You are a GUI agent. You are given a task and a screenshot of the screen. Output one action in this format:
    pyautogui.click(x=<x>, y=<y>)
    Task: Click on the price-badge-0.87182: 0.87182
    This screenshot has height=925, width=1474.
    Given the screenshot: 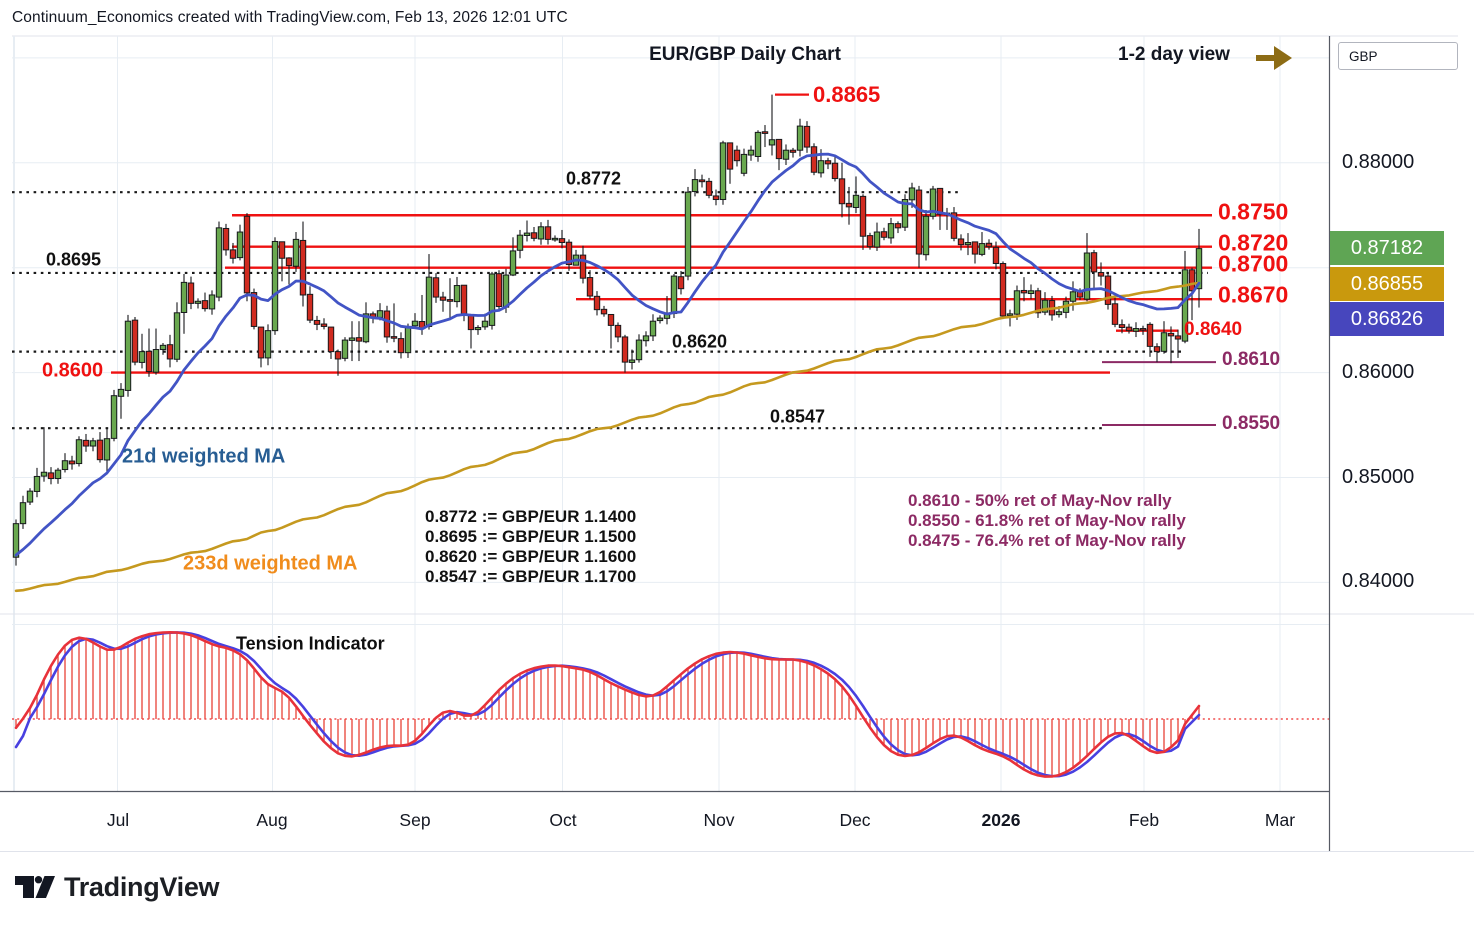 What is the action you would take?
    pyautogui.click(x=1387, y=248)
    